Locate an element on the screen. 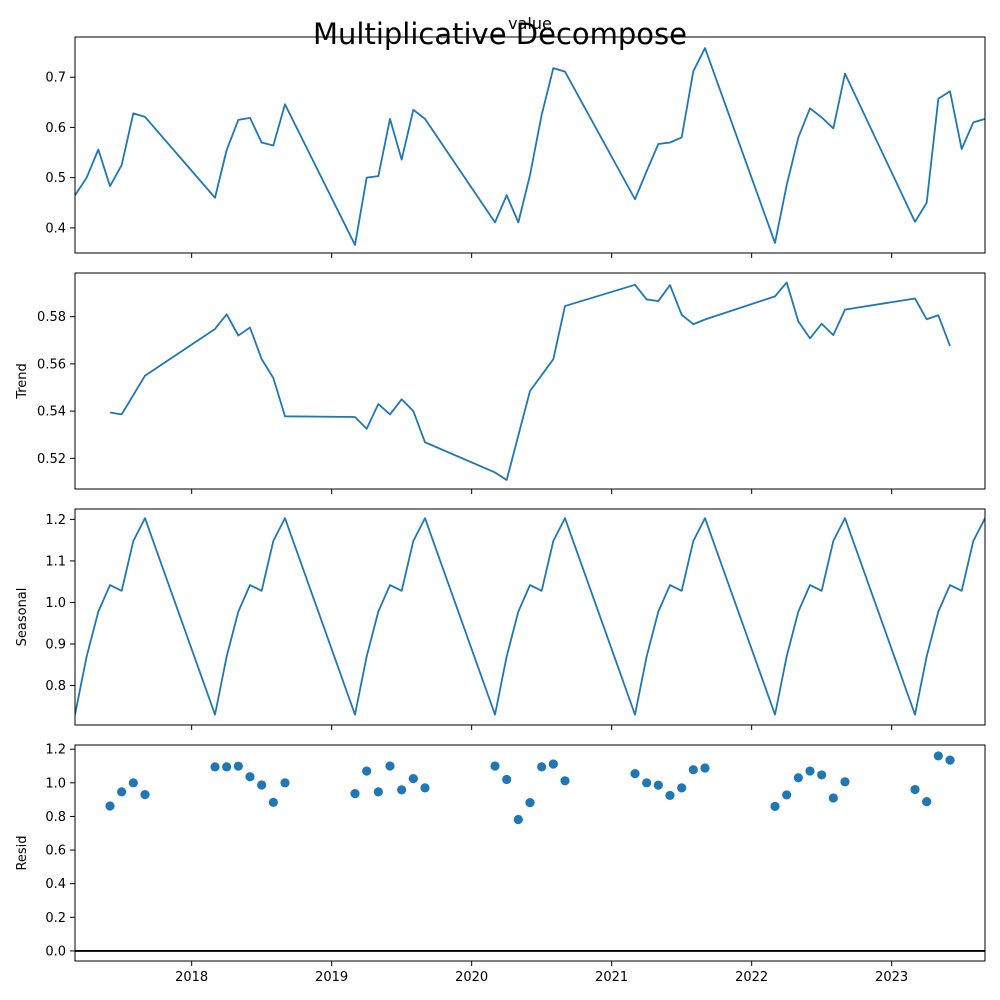  panel-title: value is located at coordinates (530, 23).